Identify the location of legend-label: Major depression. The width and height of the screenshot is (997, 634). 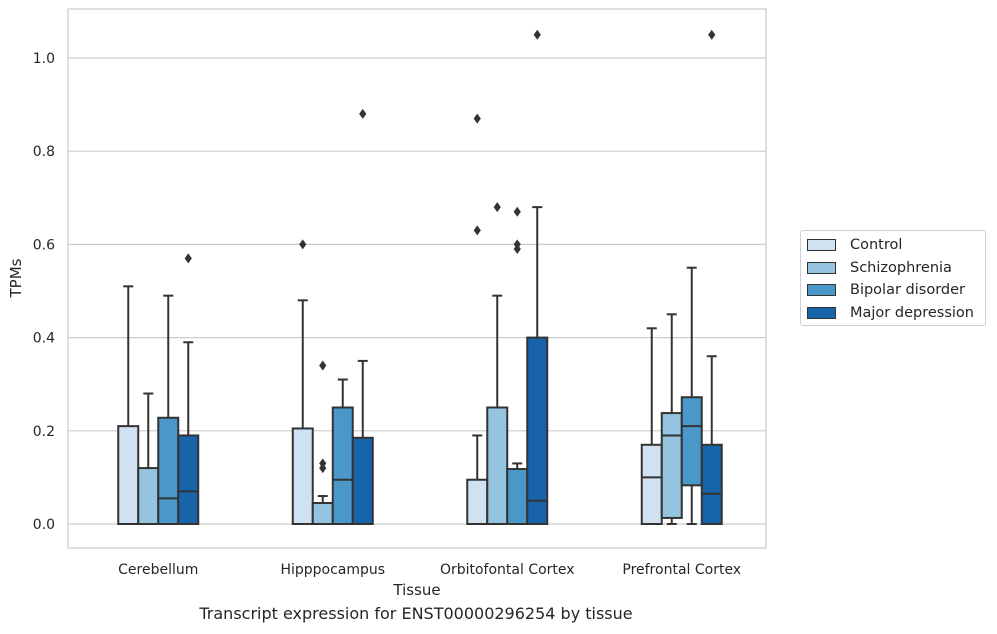
(912, 312).